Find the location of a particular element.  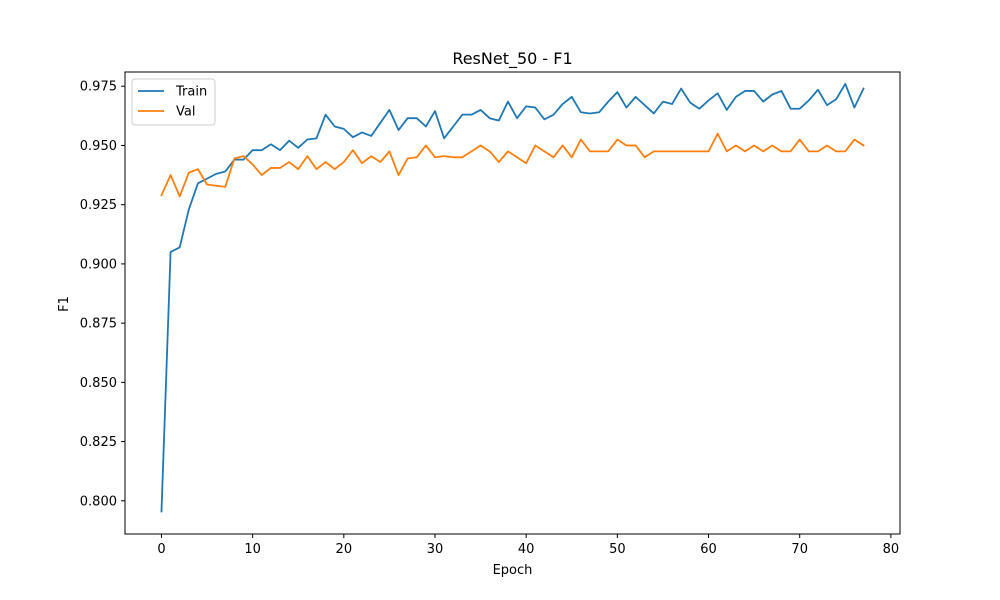

x-tick-label: 40 is located at coordinates (526, 549).